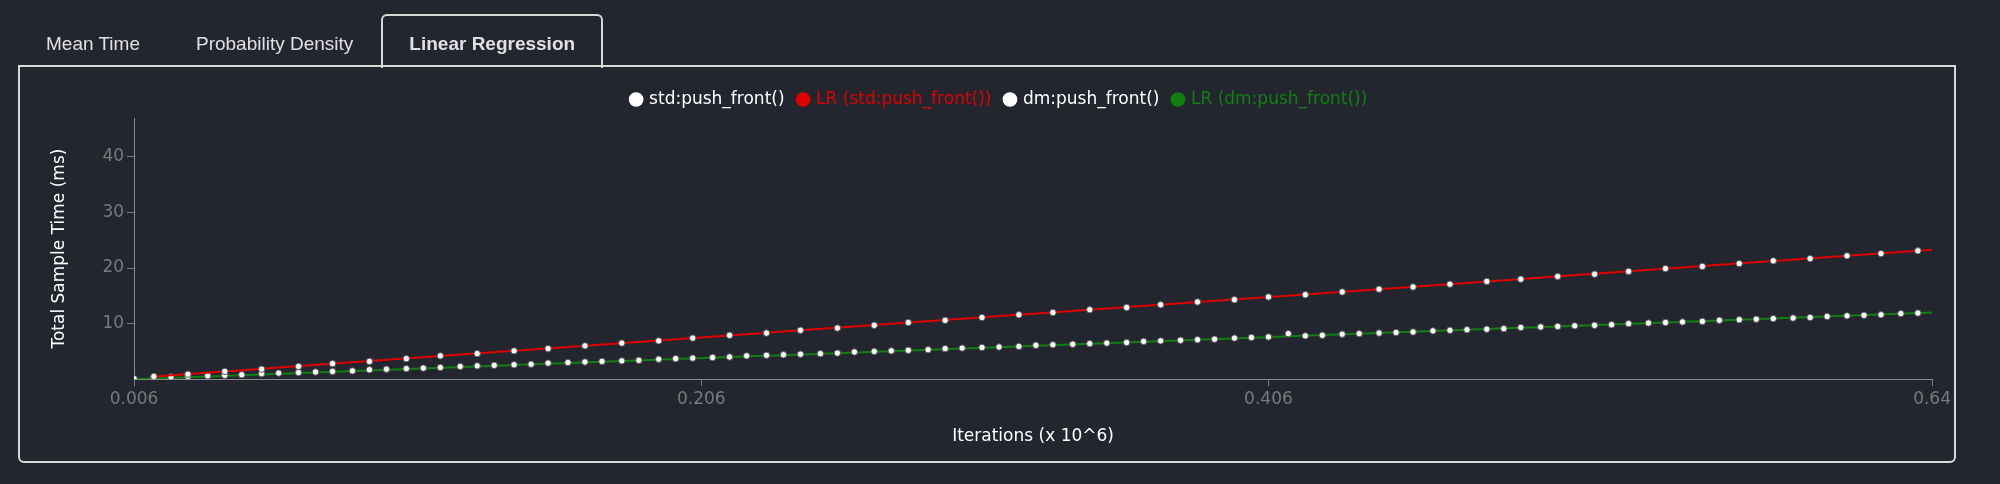  Describe the element at coordinates (1268, 397) in the screenshot. I see `x-tick-label: 0.406` at that location.